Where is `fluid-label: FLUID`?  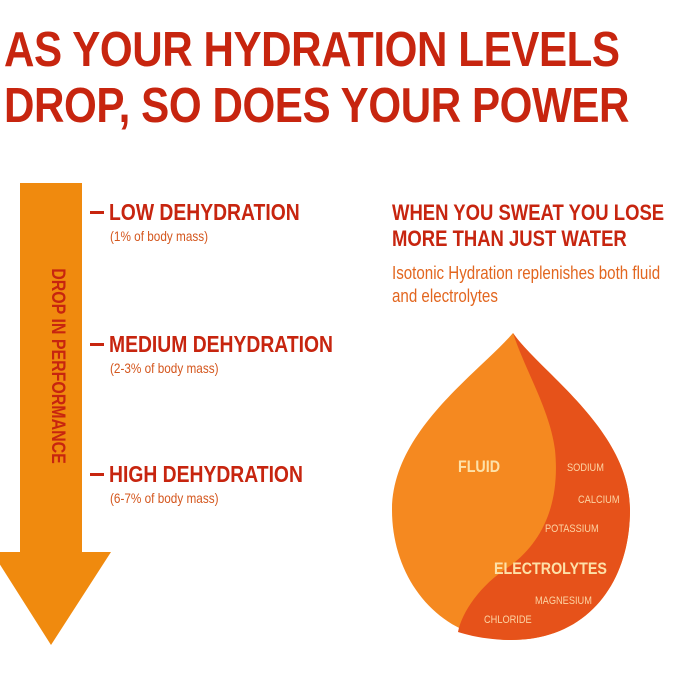
fluid-label: FLUID is located at coordinates (479, 467).